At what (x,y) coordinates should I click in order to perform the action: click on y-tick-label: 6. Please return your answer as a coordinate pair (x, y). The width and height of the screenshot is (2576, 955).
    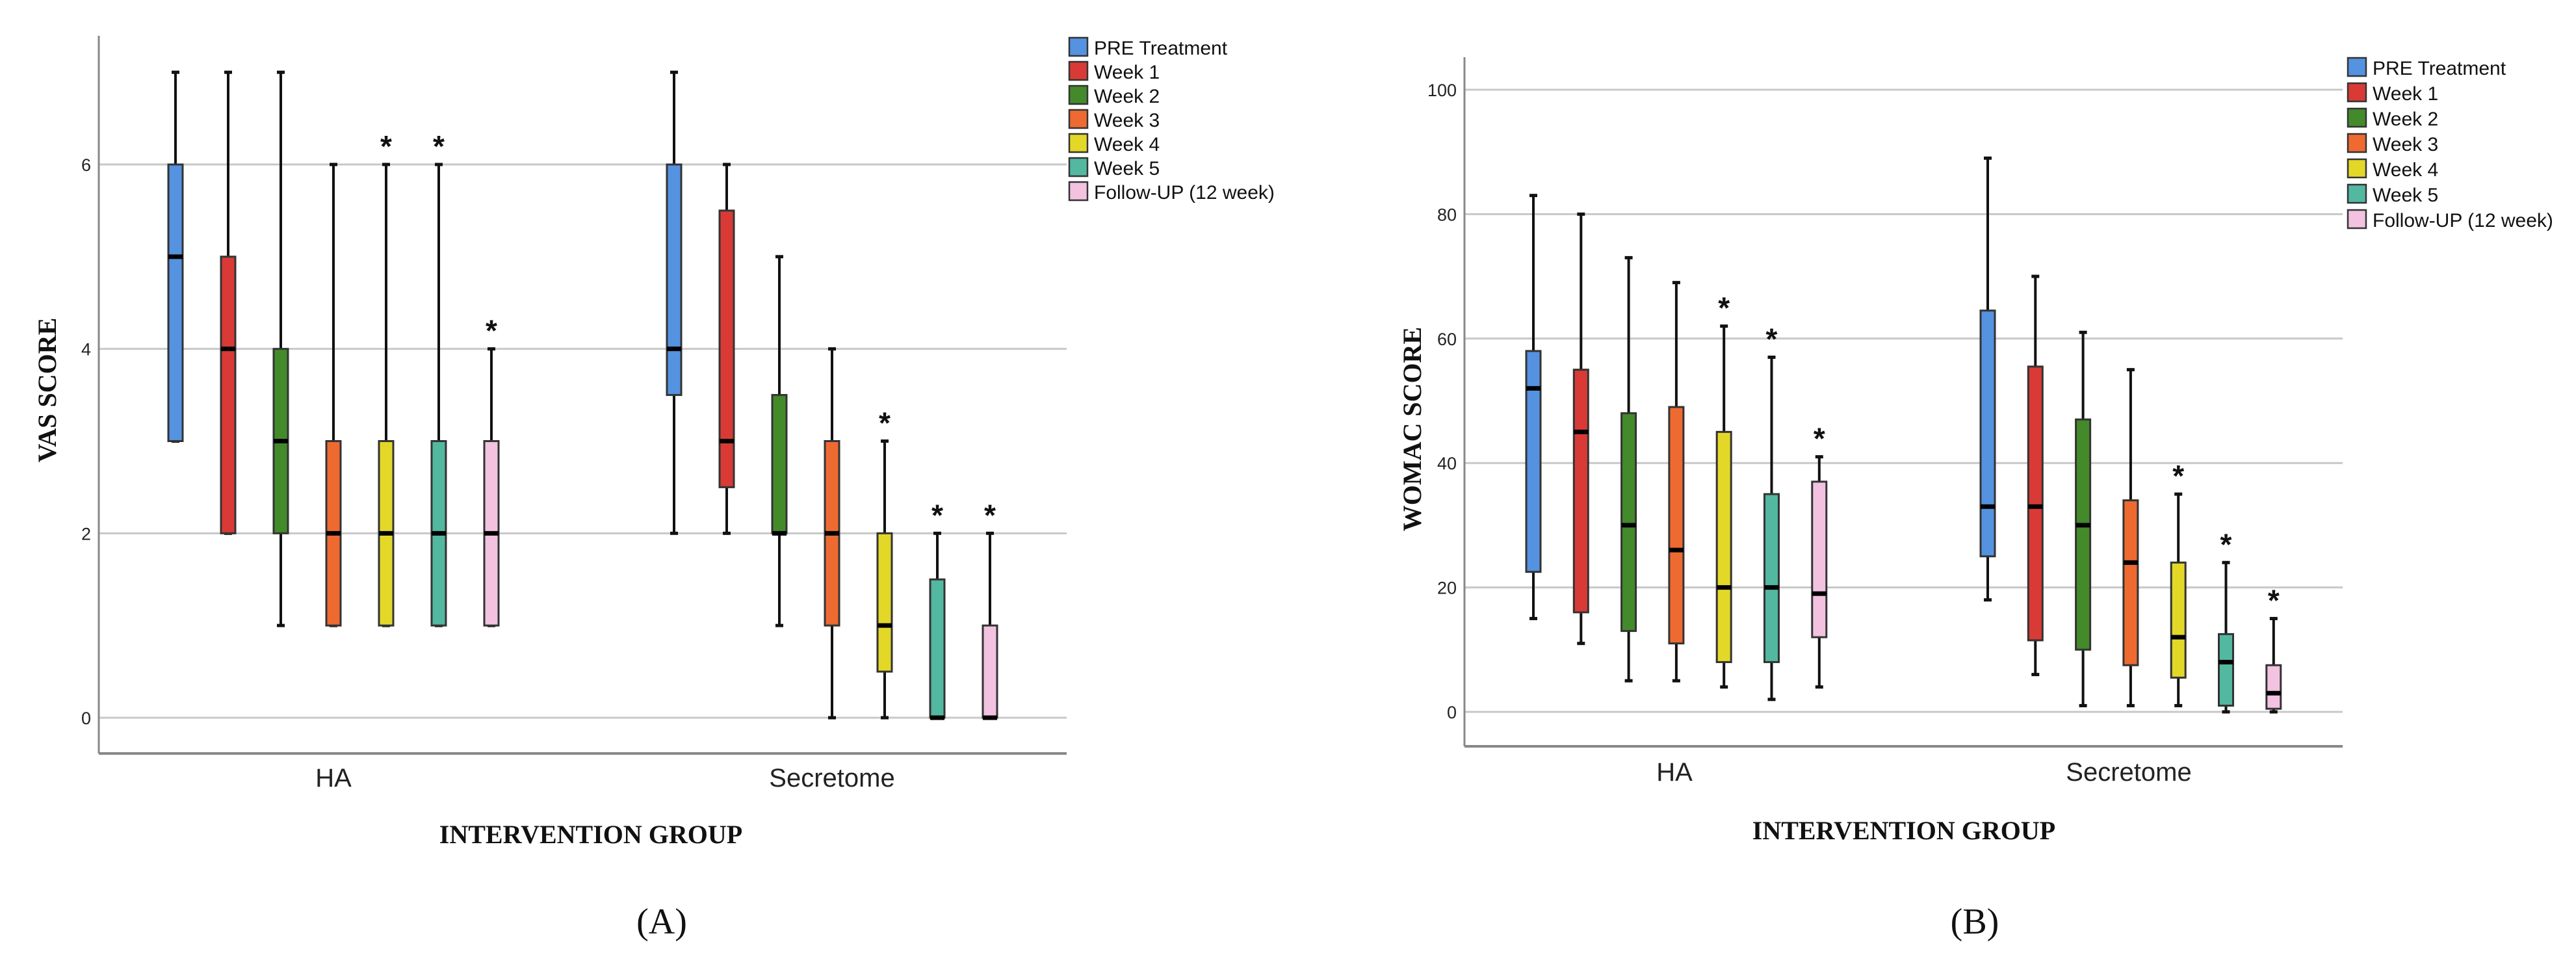
    Looking at the image, I should click on (86, 165).